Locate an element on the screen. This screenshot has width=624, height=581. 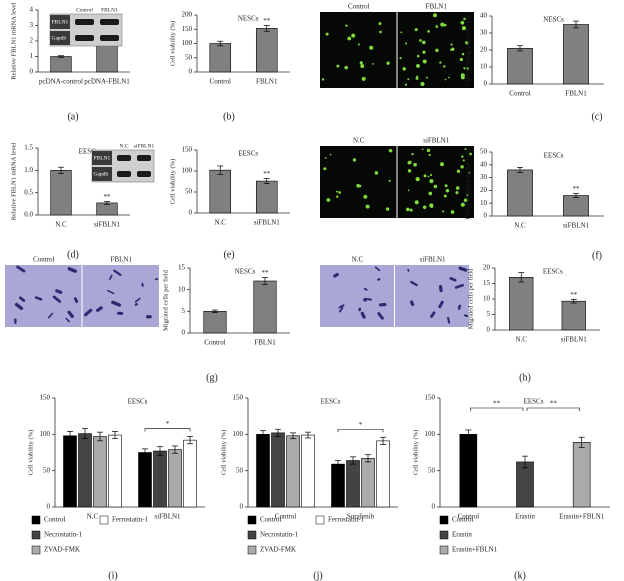
y-tick-label: 15 is located at coordinates (182, 268).